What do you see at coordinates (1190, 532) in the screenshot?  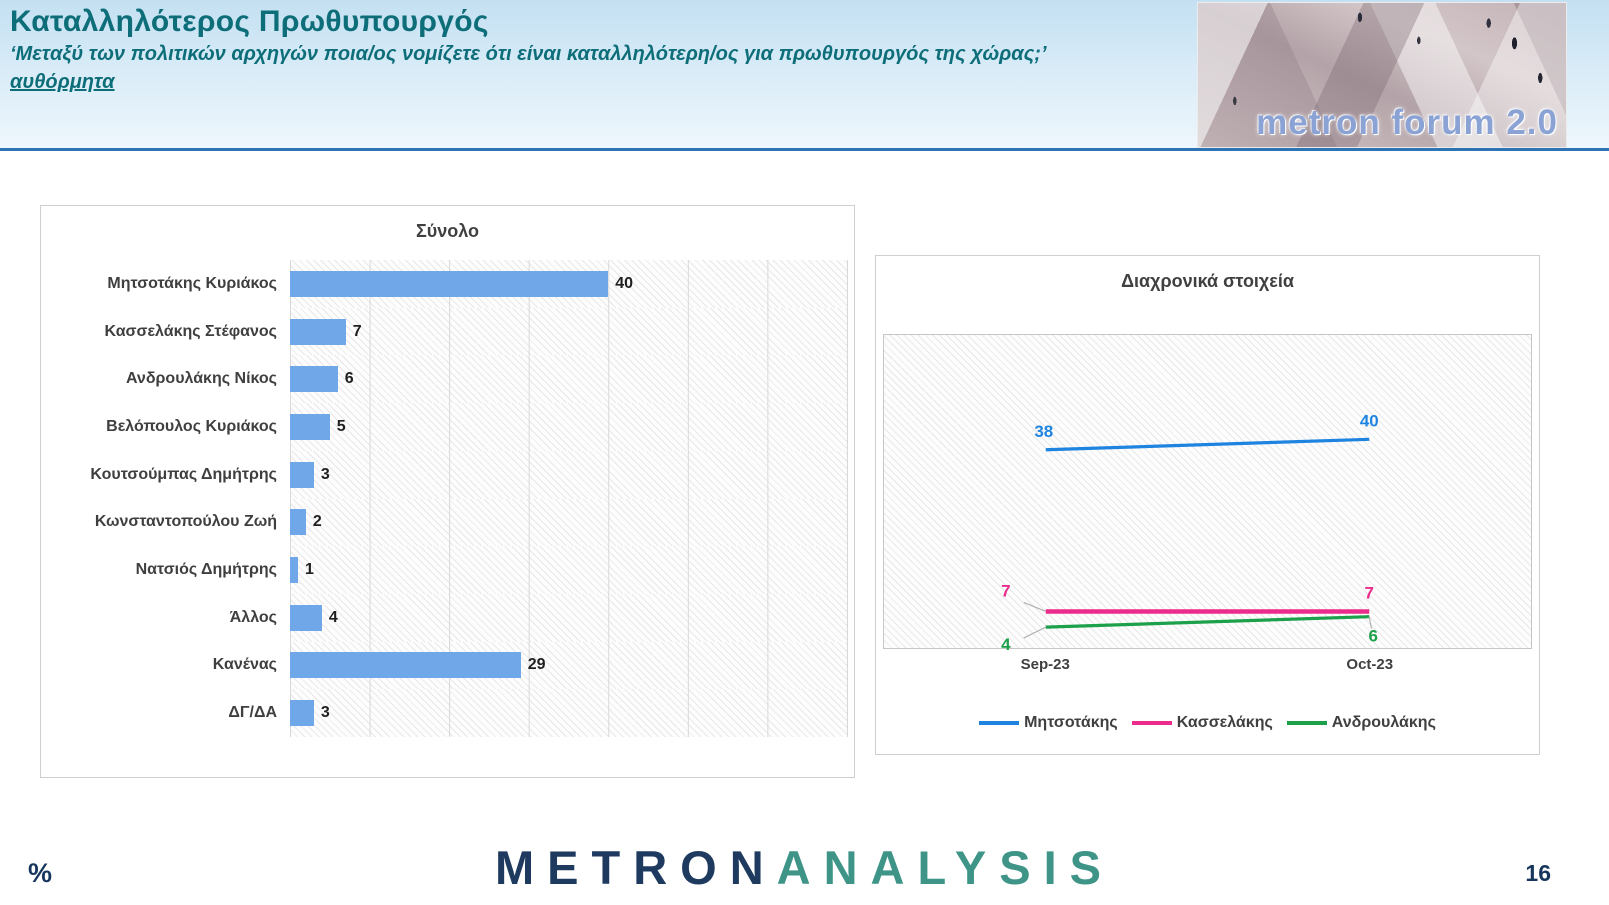 I see `line-chart-svg: 38 40 7 7 4 6` at bounding box center [1190, 532].